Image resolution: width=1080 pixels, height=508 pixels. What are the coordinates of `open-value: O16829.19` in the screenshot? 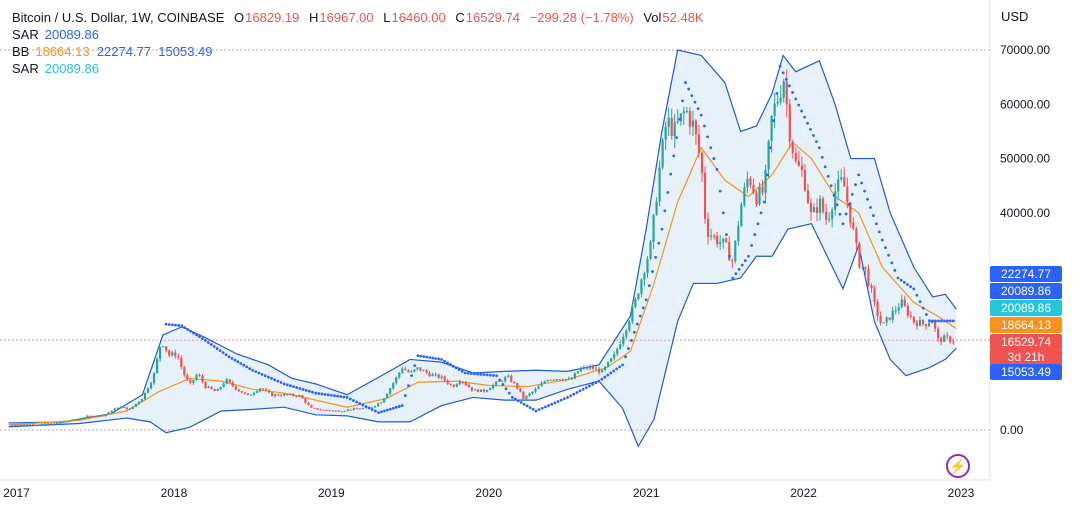 It's located at (267, 17).